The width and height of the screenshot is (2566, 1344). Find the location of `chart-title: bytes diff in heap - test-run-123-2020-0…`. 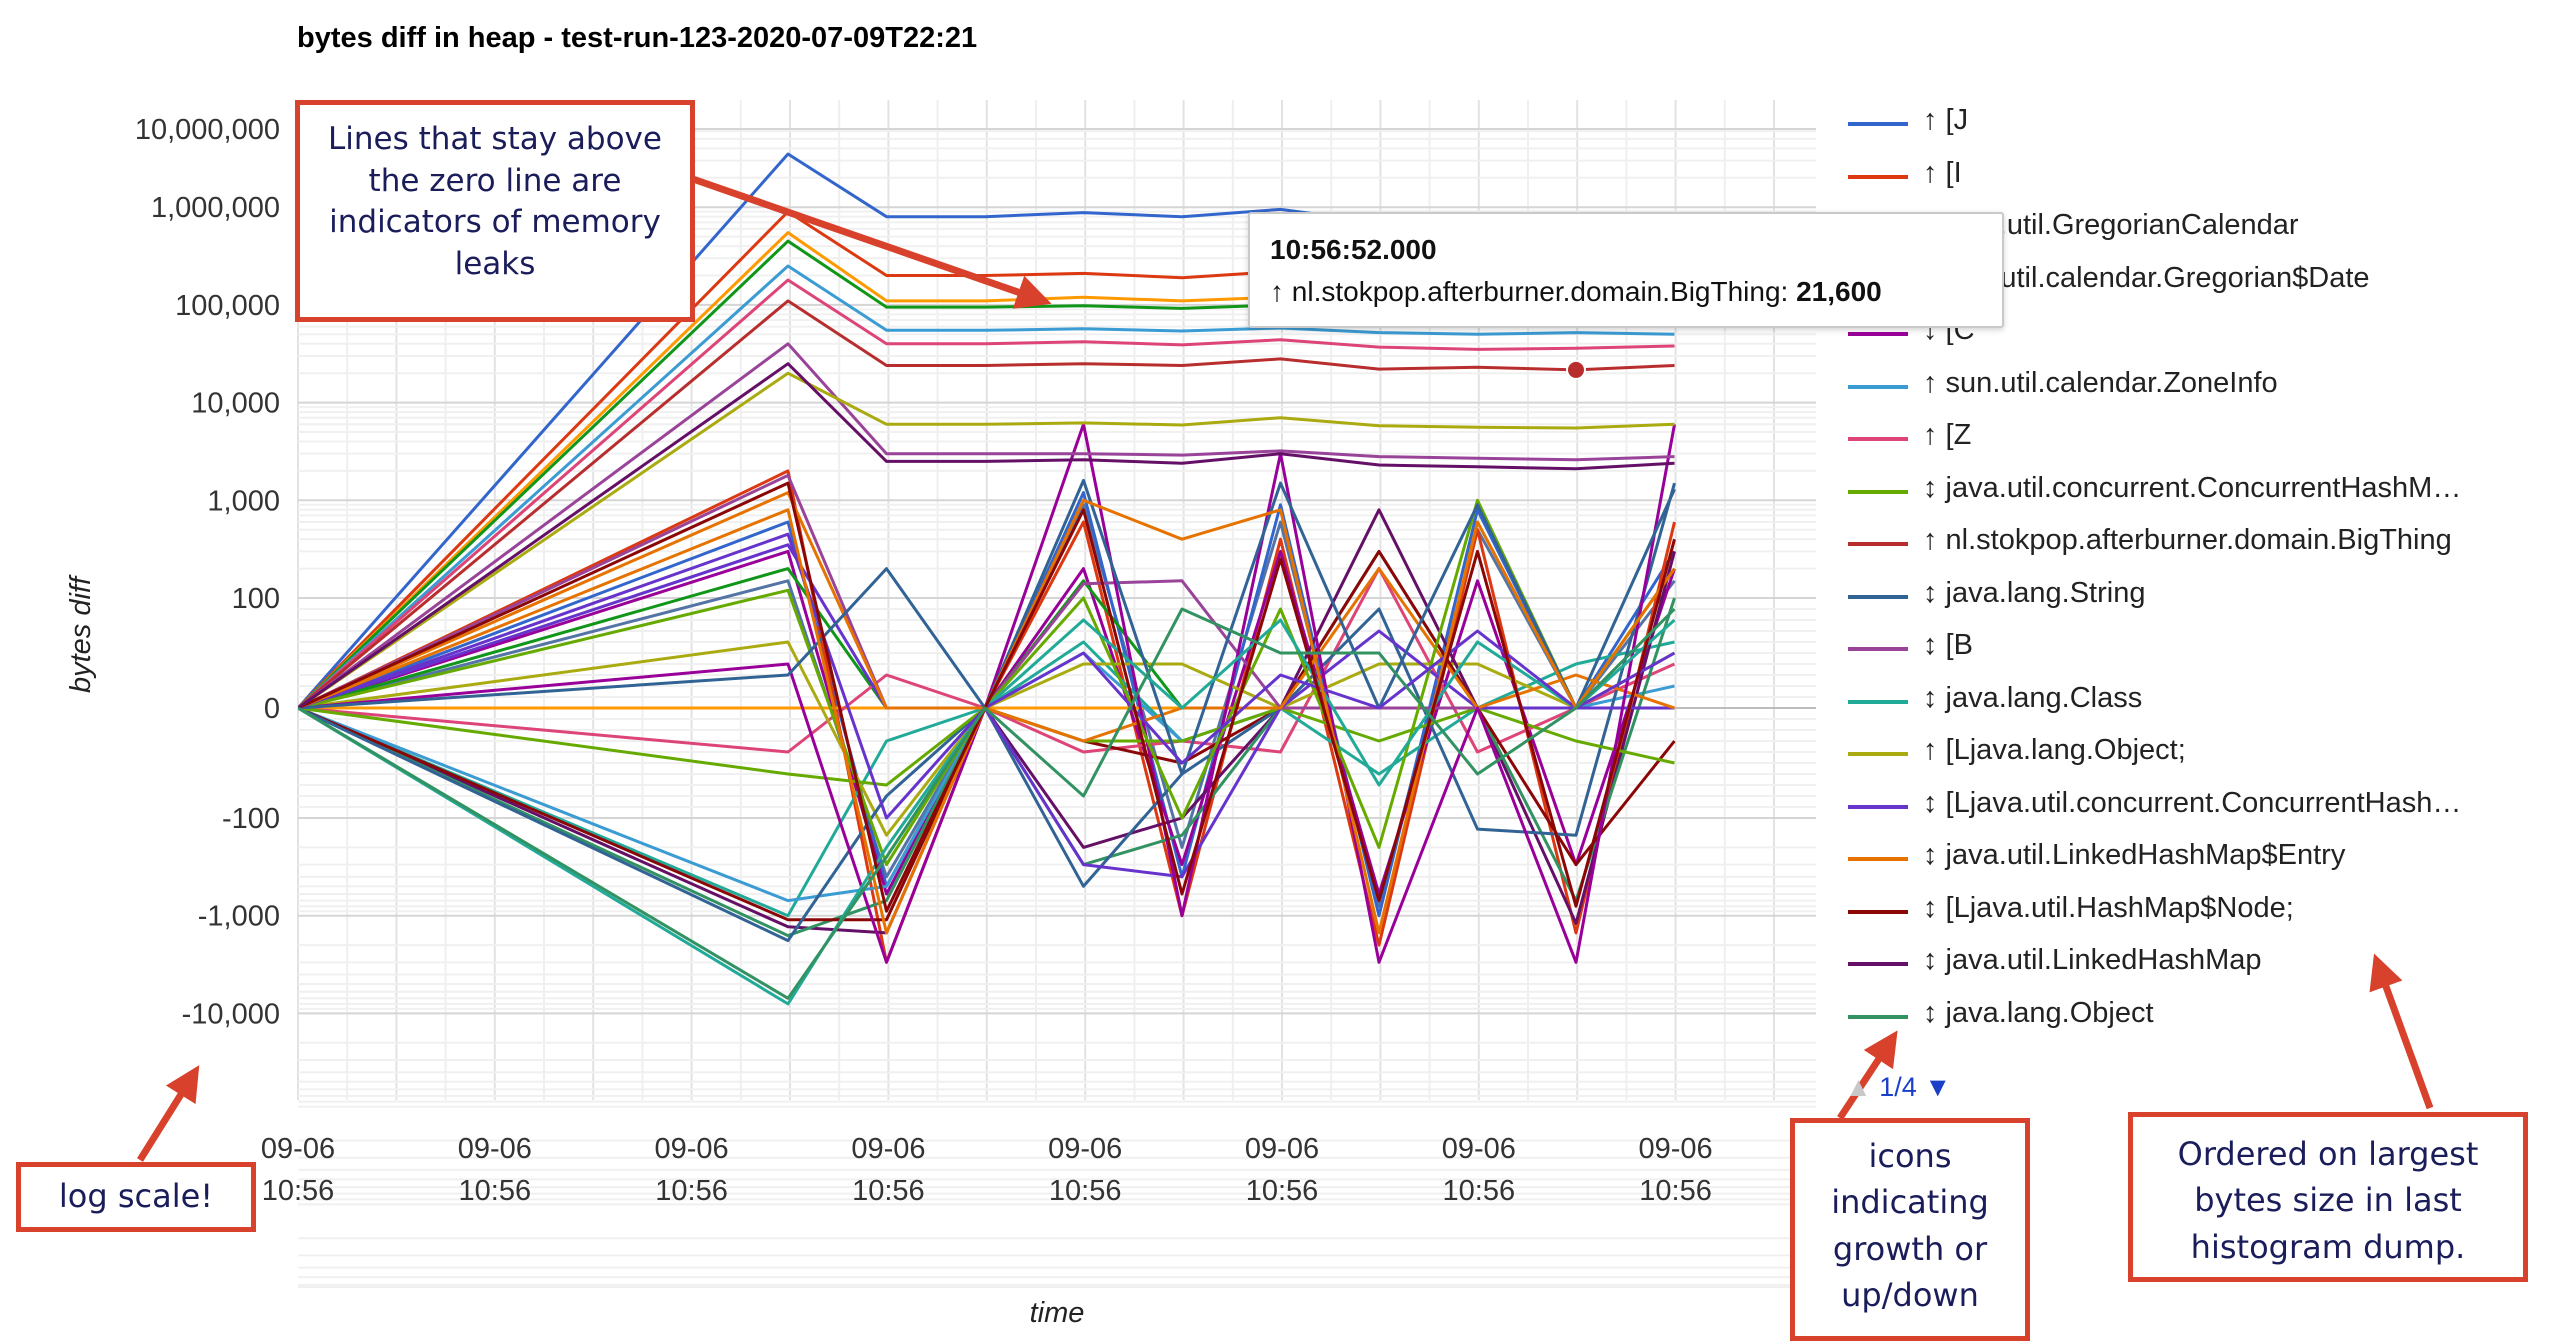

chart-title: bytes diff in heap - test-run-123-2020-0… is located at coordinates (637, 38).